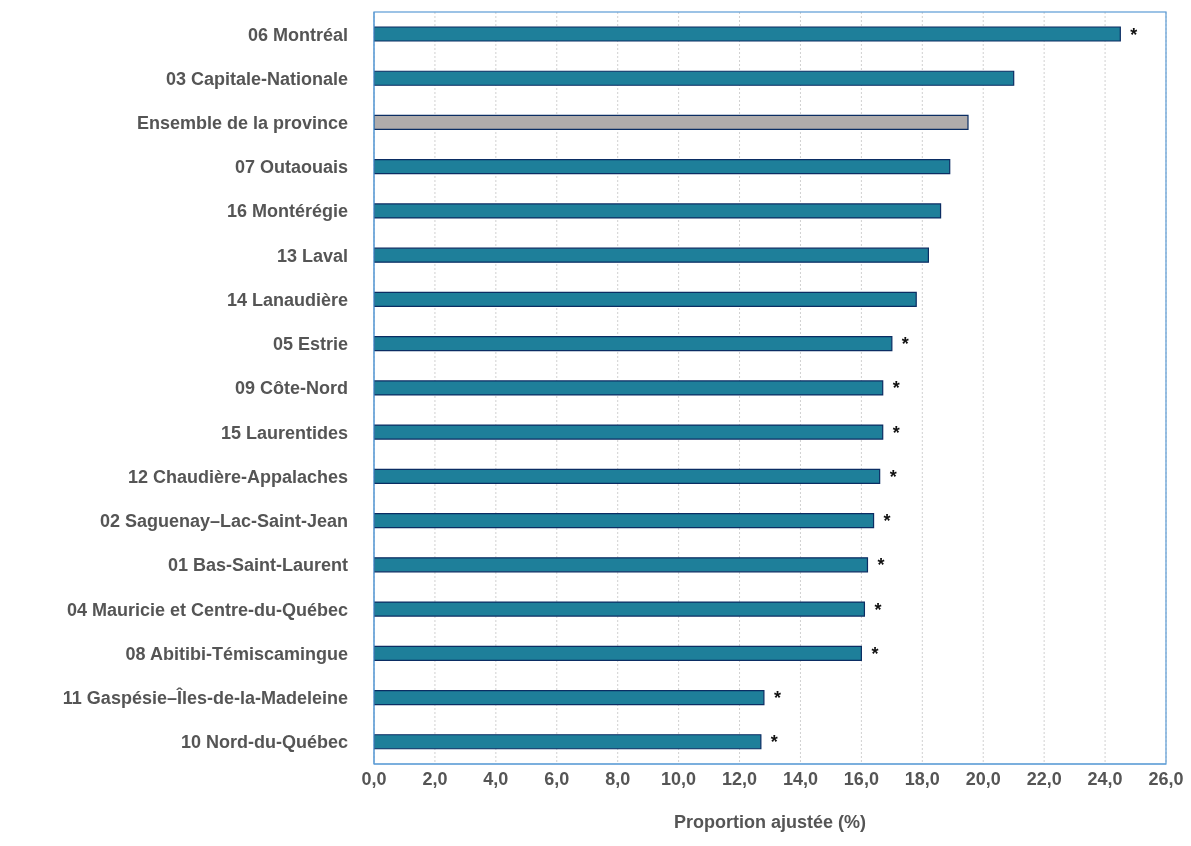 The height and width of the screenshot is (846, 1191). Describe the element at coordinates (1166, 778) in the screenshot. I see `x-tick-label: 26,0` at that location.